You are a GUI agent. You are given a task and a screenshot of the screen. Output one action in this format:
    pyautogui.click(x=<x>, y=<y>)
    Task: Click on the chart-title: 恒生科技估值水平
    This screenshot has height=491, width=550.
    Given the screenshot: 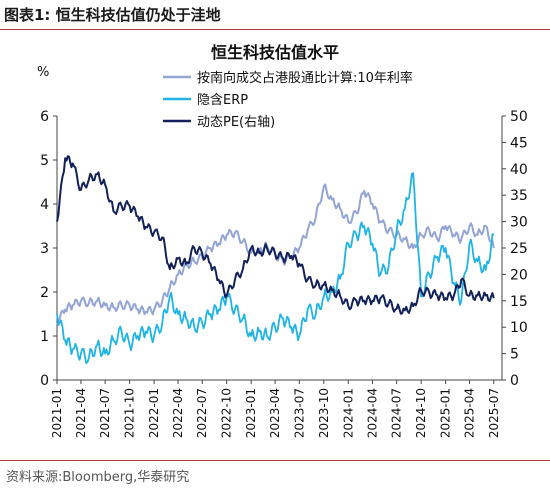 What is the action you would take?
    pyautogui.click(x=275, y=52)
    